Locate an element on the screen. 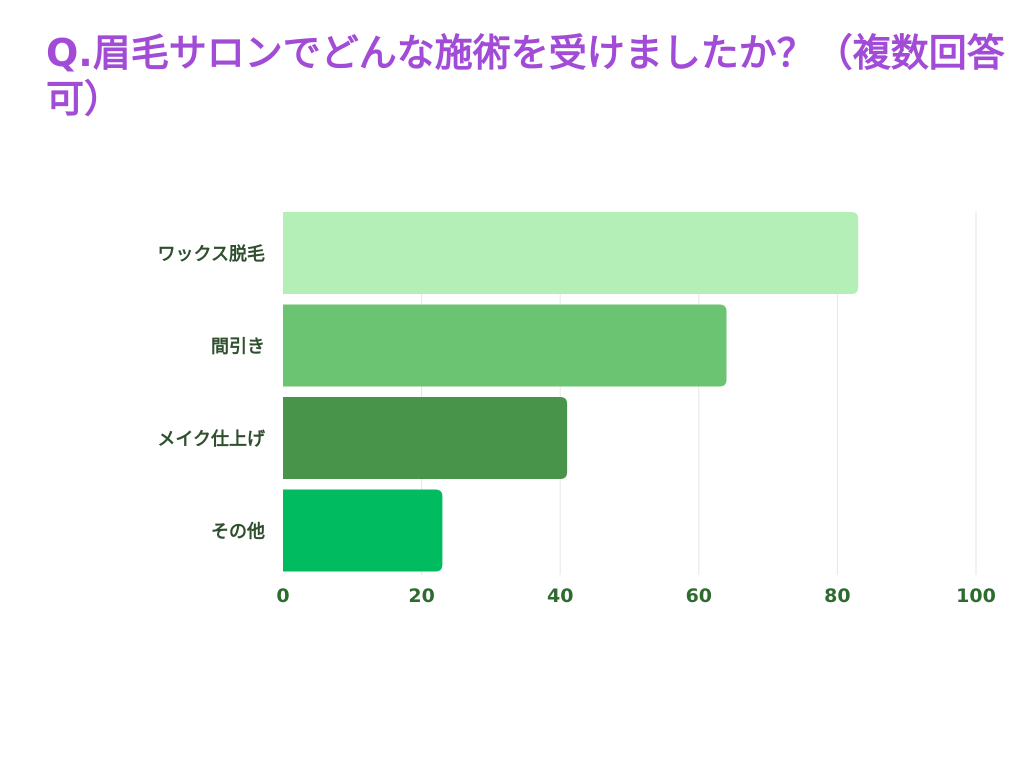 Image resolution: width=1024 pixels, height=768 pixels. category-label: ワックス脱毛 is located at coordinates (211, 254).